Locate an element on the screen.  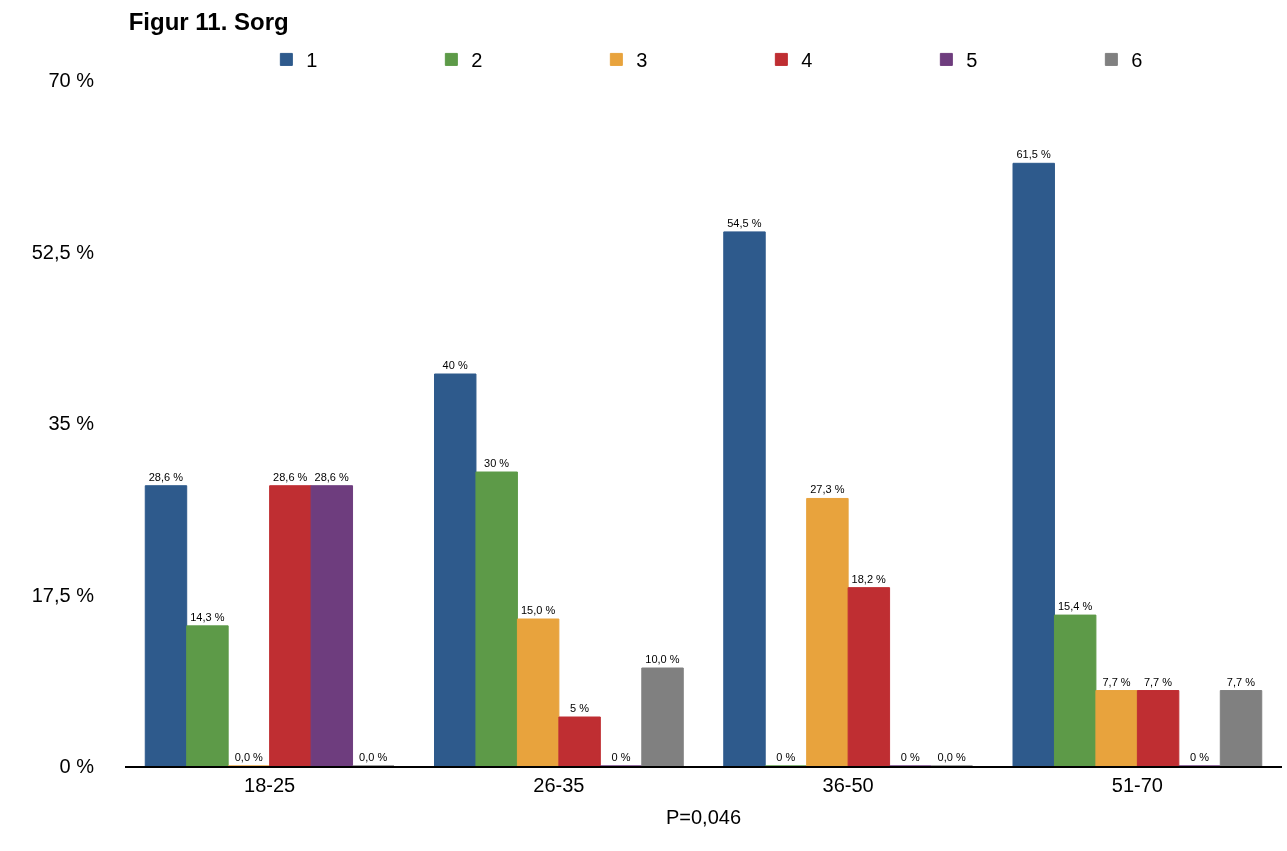
y-tick-label: 70 % is located at coordinates (71, 80).